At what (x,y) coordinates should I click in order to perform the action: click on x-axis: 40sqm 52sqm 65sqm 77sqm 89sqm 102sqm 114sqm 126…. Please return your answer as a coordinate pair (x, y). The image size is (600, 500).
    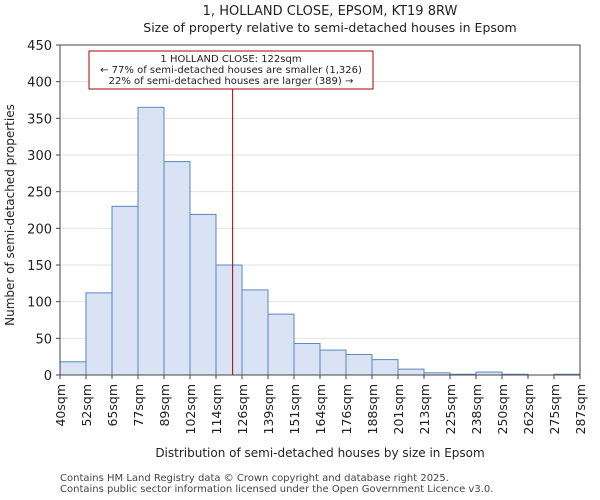
    Looking at the image, I should click on (320, 404).